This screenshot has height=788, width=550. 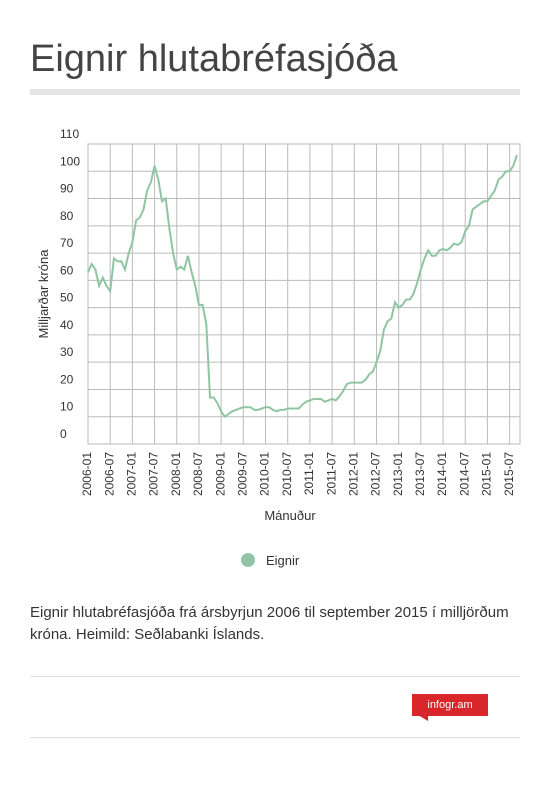 What do you see at coordinates (67, 243) in the screenshot?
I see `y-tick-label: 70` at bounding box center [67, 243].